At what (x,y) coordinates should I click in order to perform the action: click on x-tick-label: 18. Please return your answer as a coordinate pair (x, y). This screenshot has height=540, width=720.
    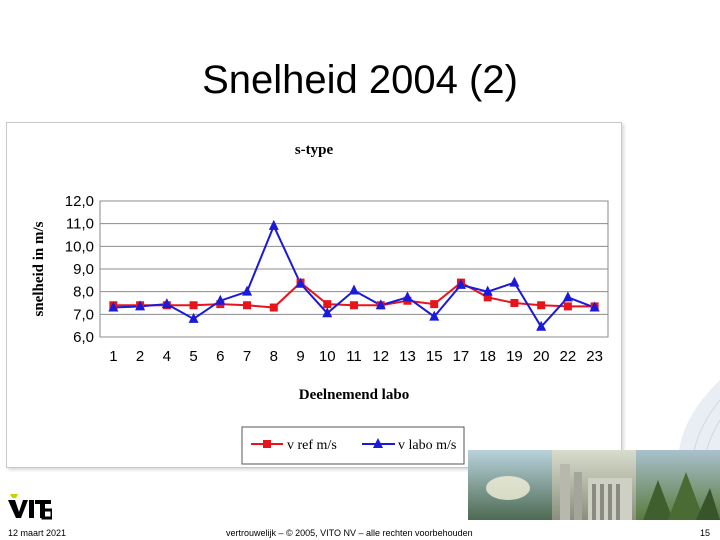
    Looking at the image, I should click on (487, 356).